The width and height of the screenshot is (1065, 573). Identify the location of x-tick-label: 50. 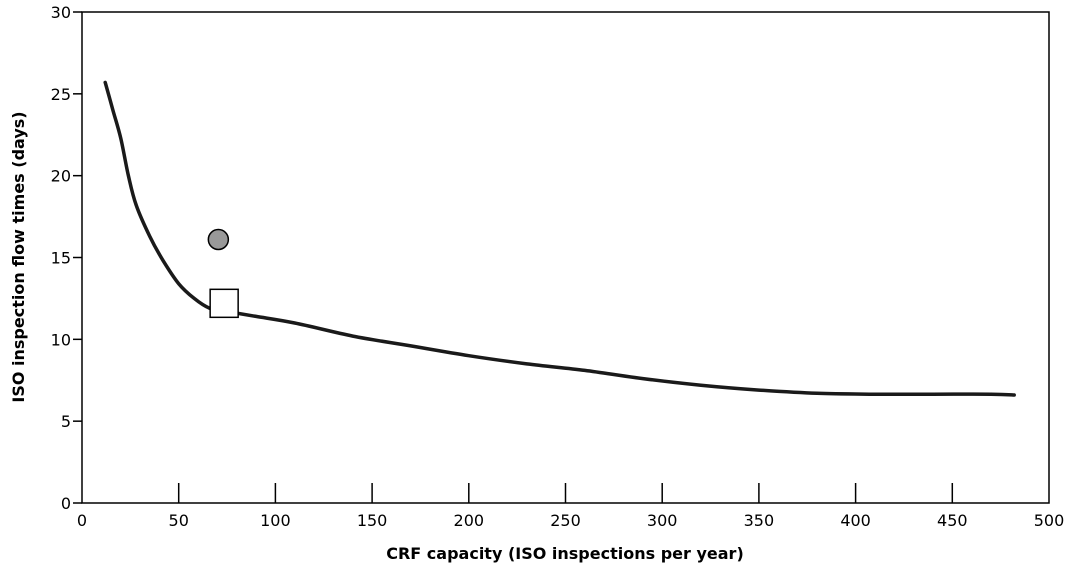
(179, 520).